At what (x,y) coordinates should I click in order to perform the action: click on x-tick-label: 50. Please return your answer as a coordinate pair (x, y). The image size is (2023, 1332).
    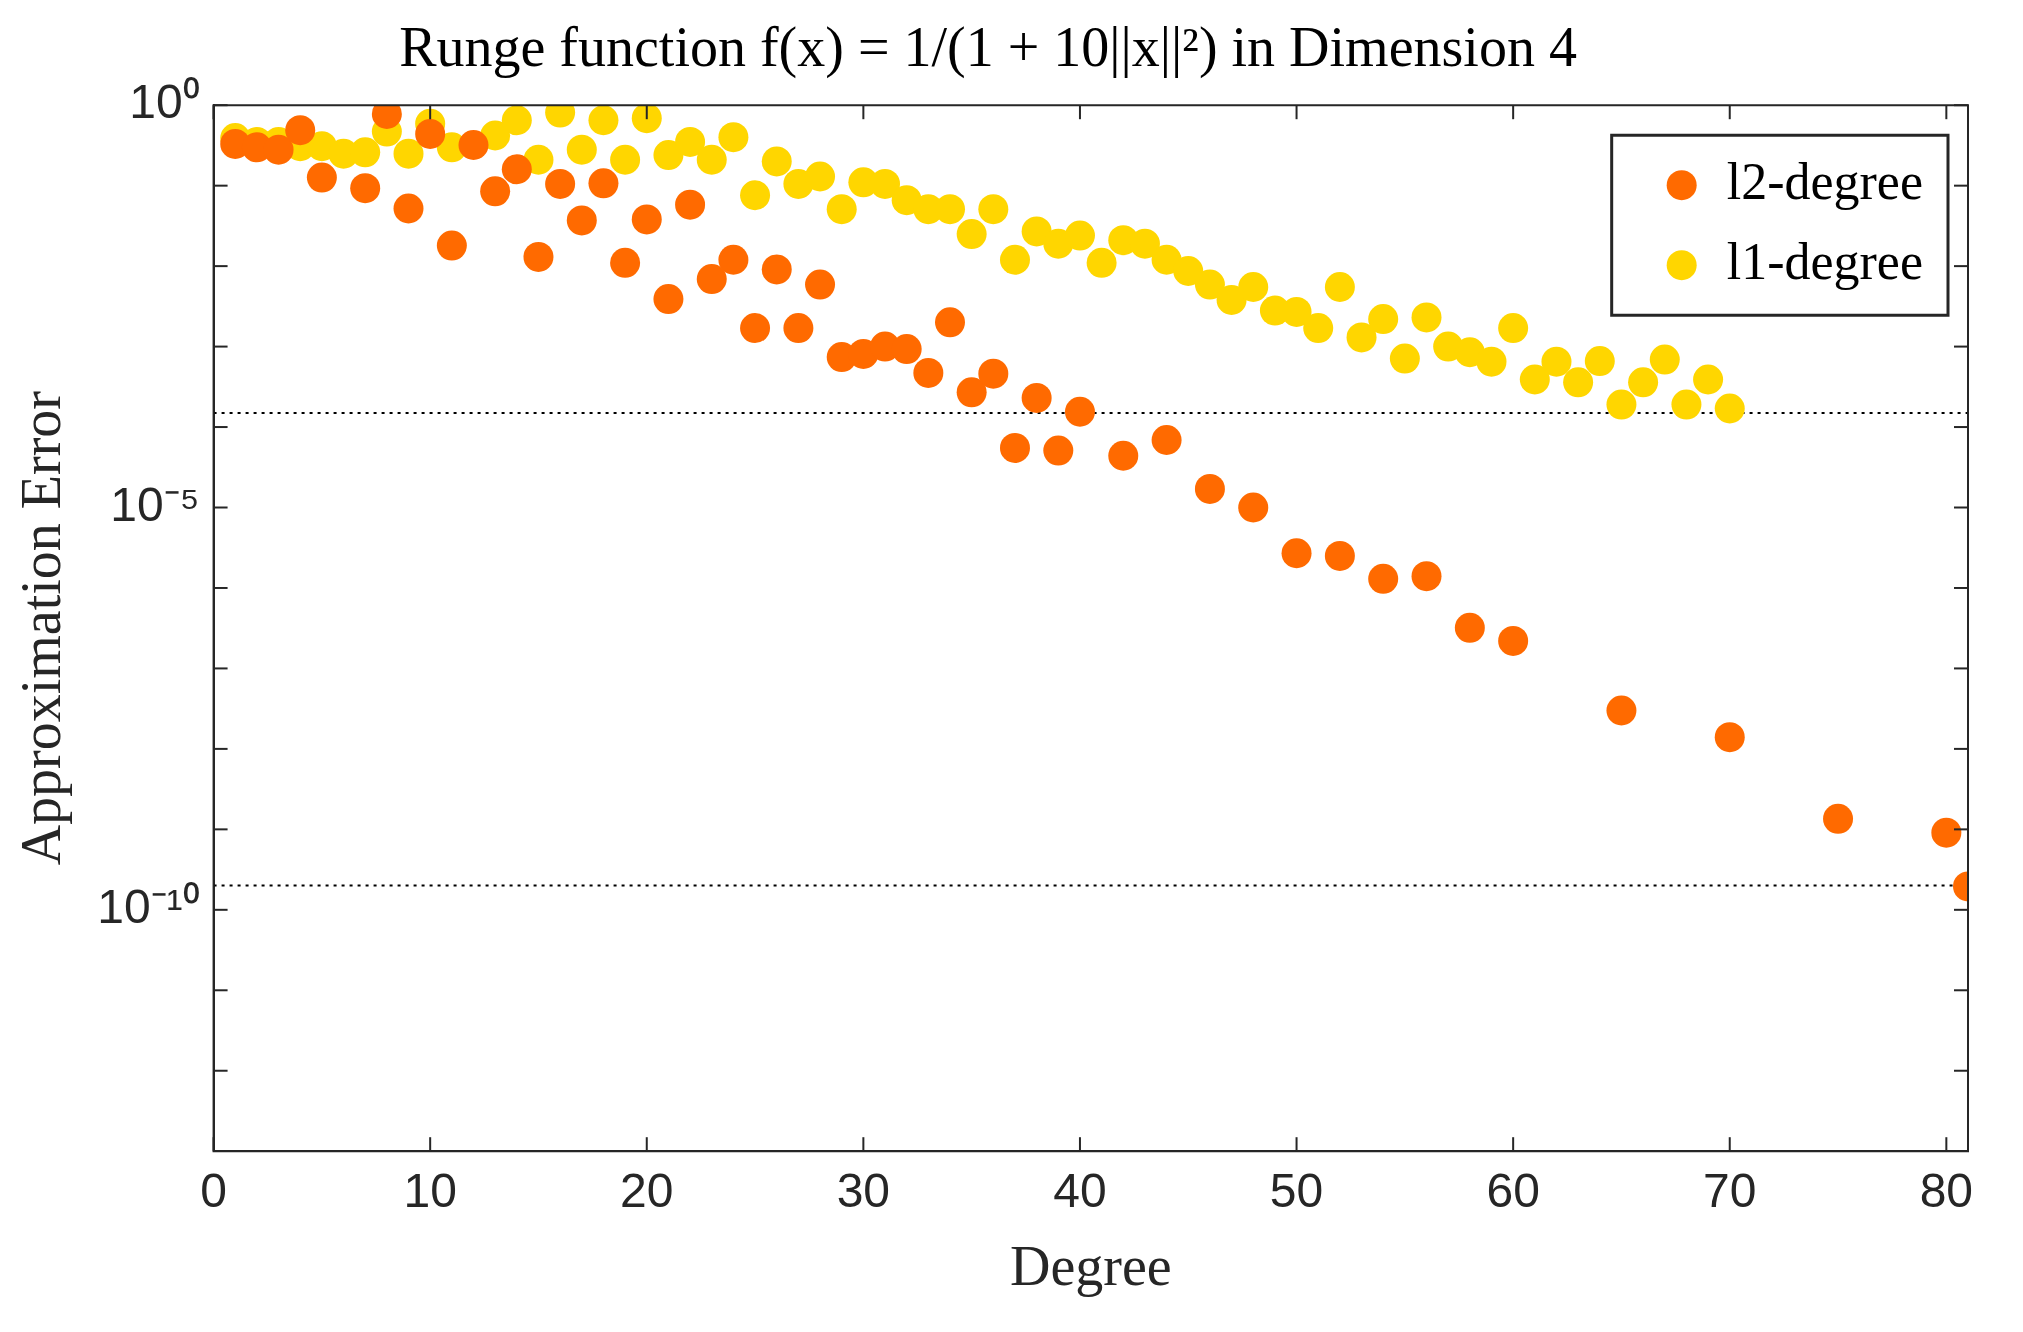
    Looking at the image, I should click on (1296, 1191).